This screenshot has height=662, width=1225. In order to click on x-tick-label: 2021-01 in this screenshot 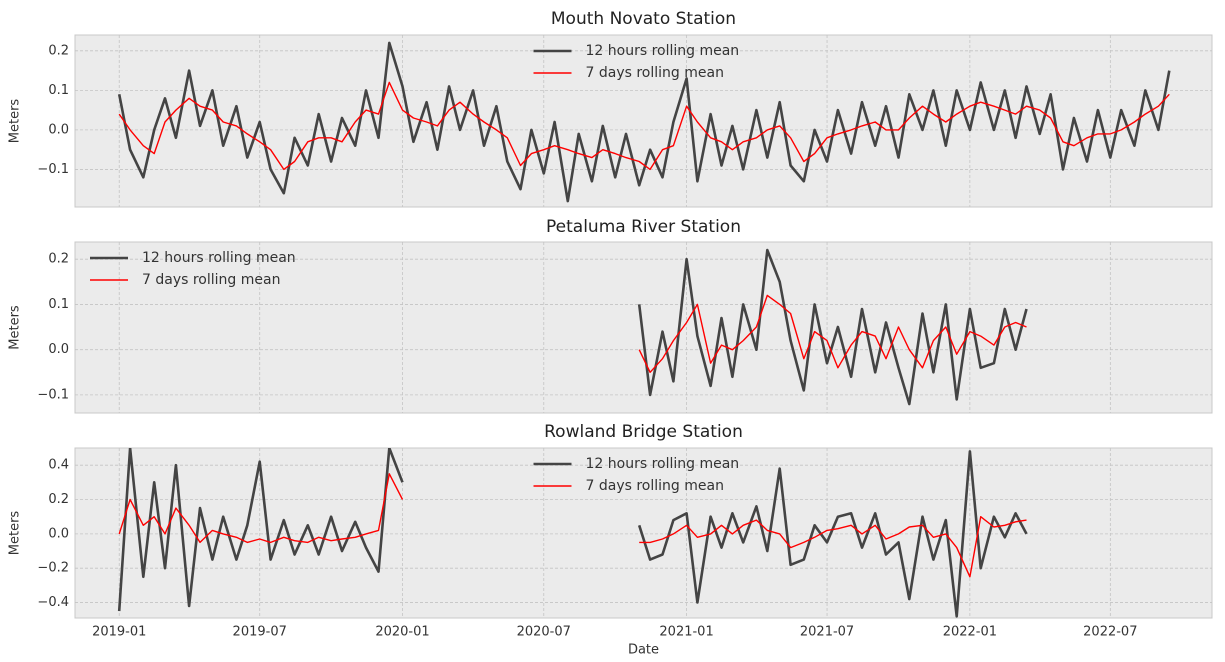, I will do `click(686, 632)`.